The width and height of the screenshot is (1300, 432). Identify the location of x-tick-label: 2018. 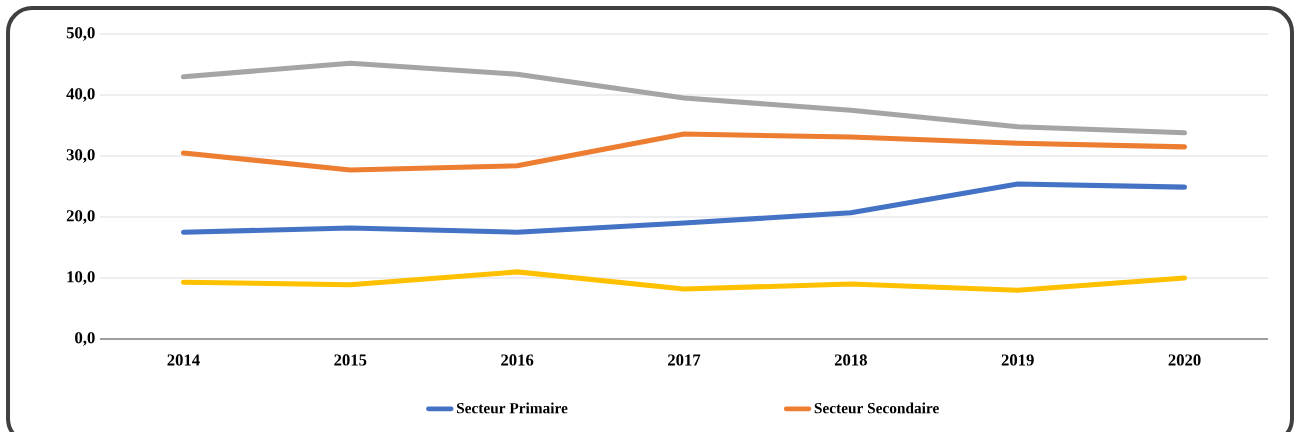
(850, 360).